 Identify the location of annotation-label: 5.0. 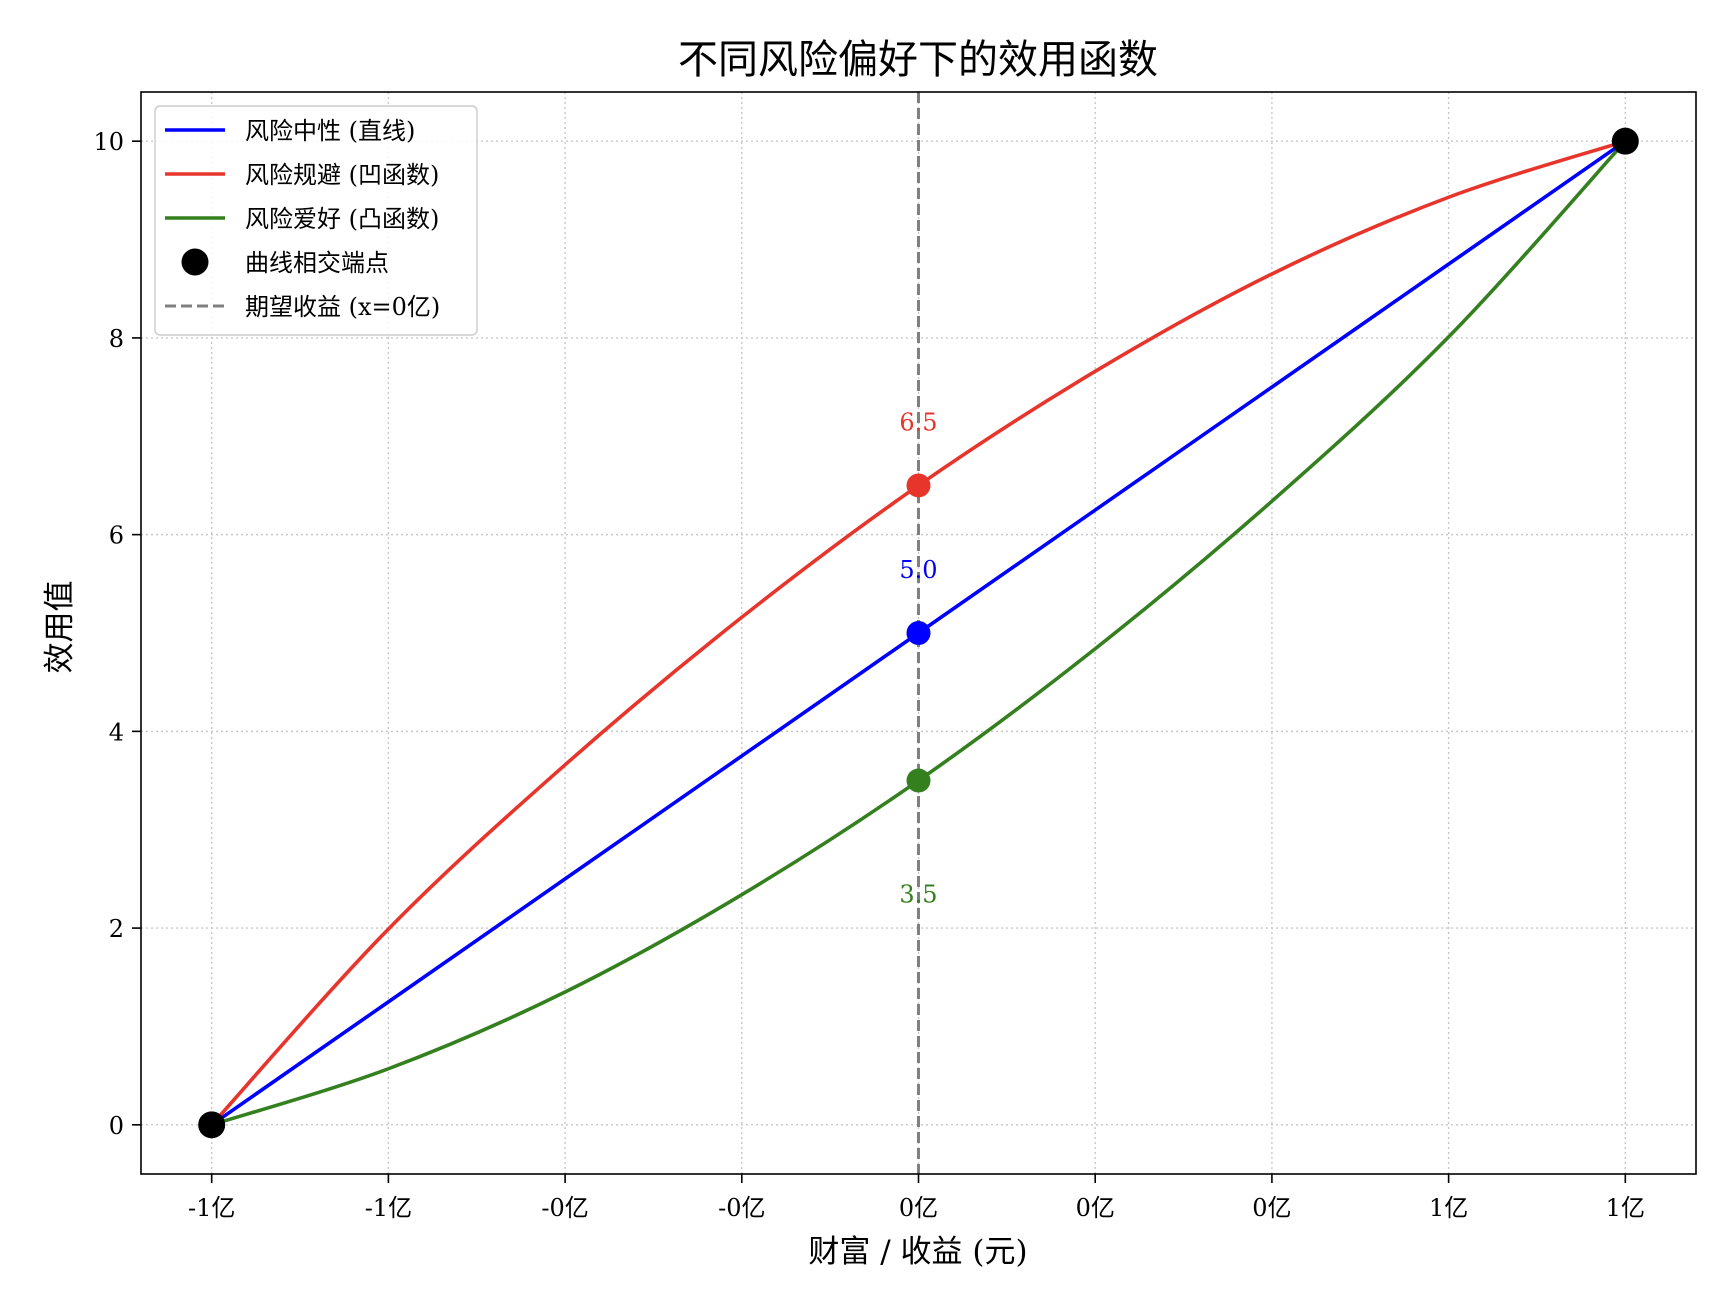
(918, 570).